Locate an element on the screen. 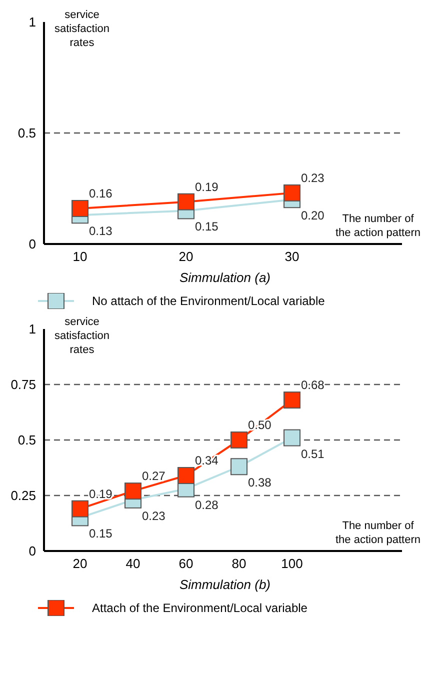 This screenshot has height=678, width=430. y-tick-label: 0.75 is located at coordinates (23, 384).